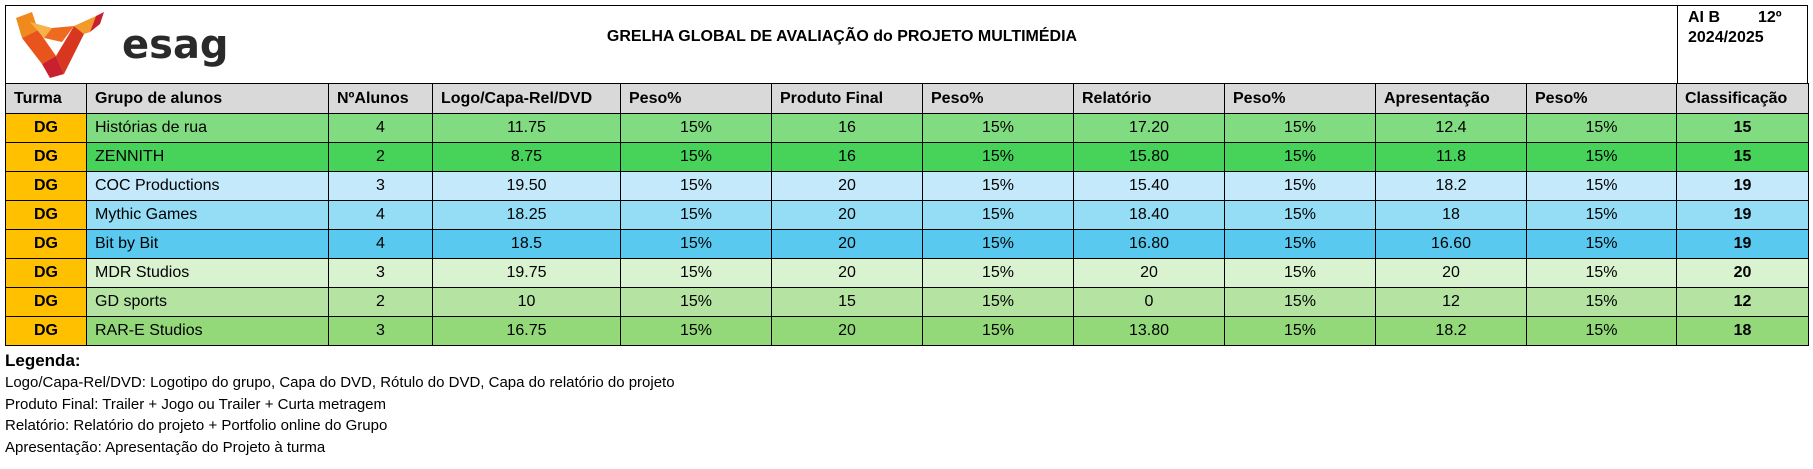 This screenshot has width=1813, height=469. Describe the element at coordinates (207, 215) in the screenshot. I see `group-name-cell: Mythic Games` at that location.